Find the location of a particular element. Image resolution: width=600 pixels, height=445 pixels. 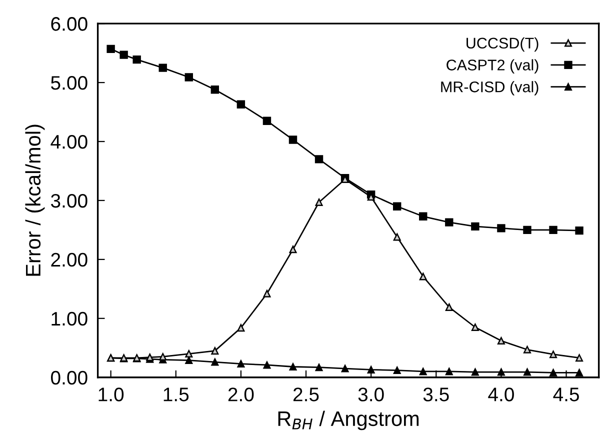

x-tick-label: 4.0 is located at coordinates (501, 395).